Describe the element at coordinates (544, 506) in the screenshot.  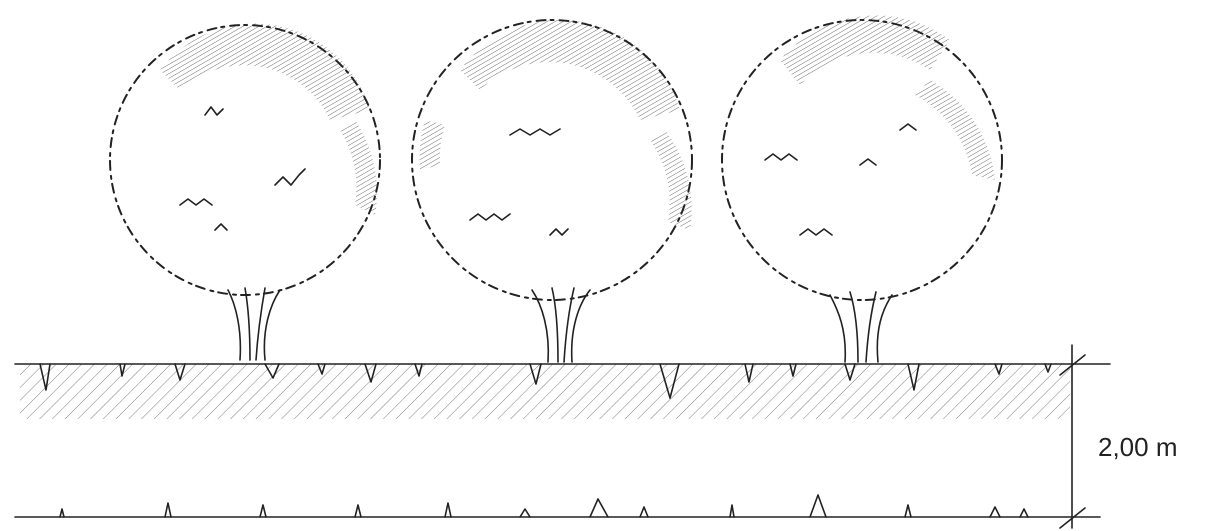
I see `depth-texture` at that location.